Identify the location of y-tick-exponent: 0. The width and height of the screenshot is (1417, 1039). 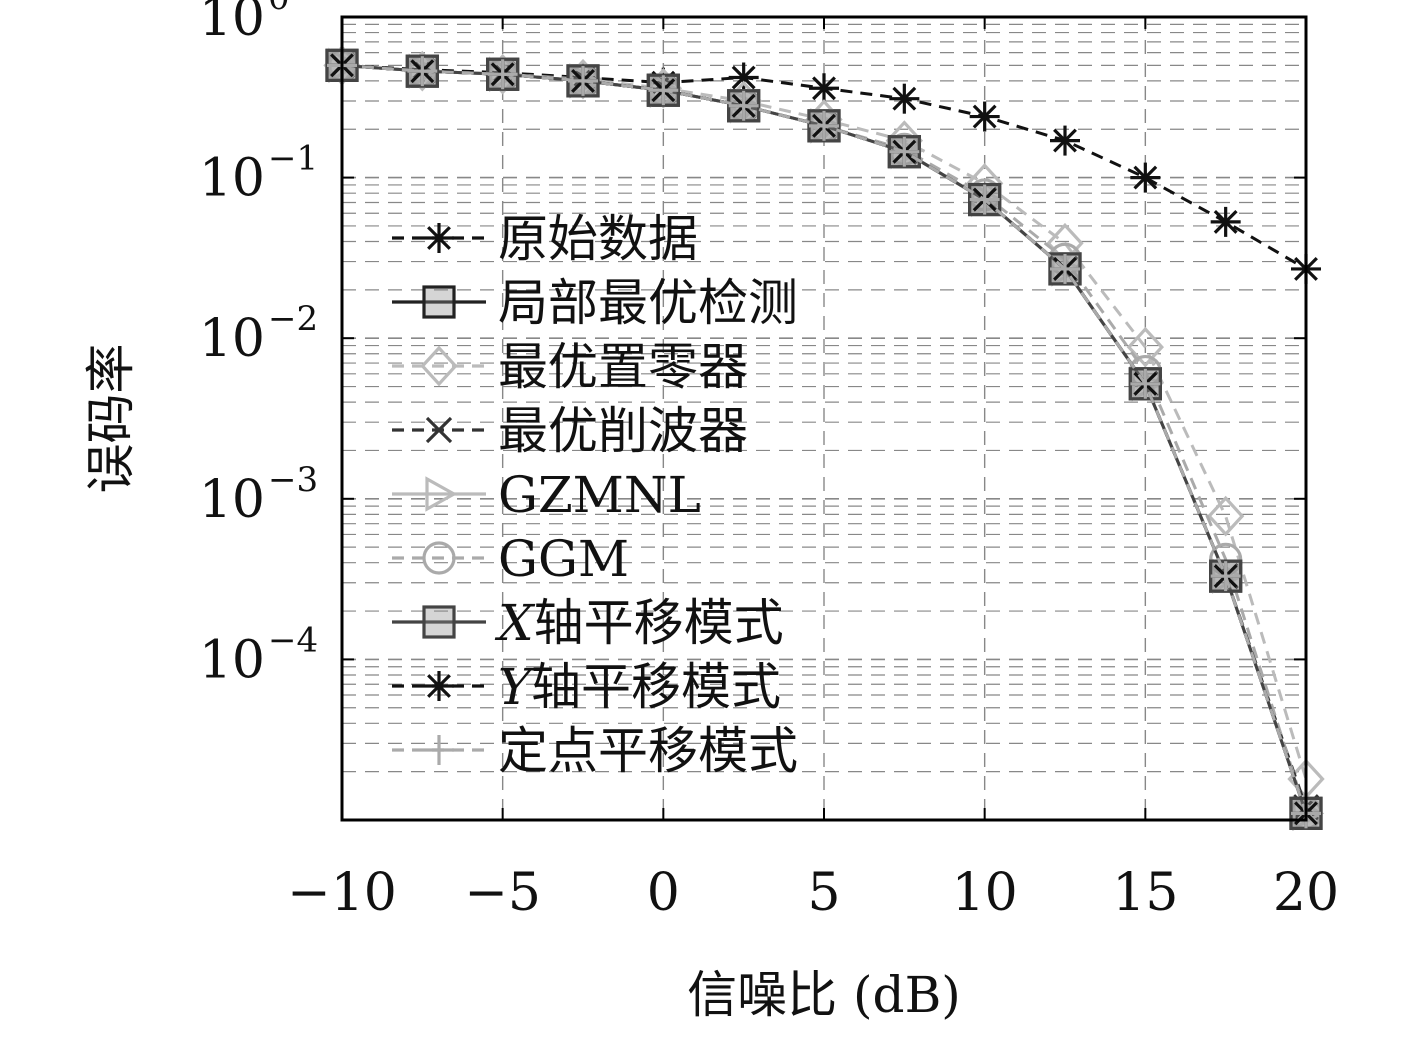
(279, 9).